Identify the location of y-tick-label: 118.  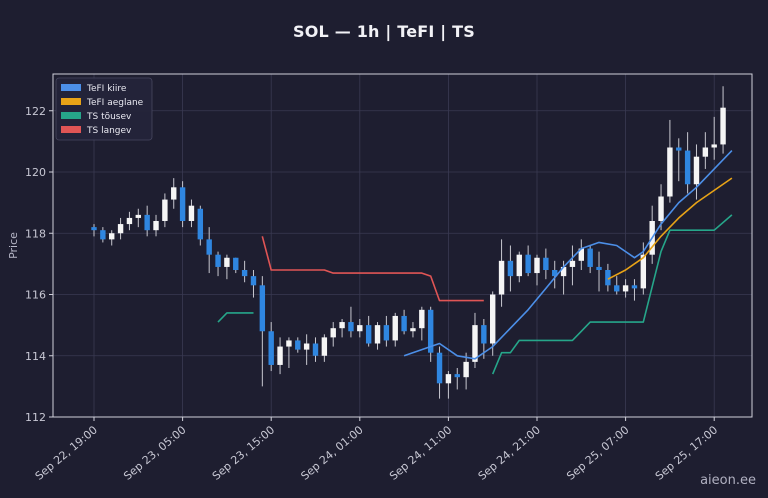
(35, 233).